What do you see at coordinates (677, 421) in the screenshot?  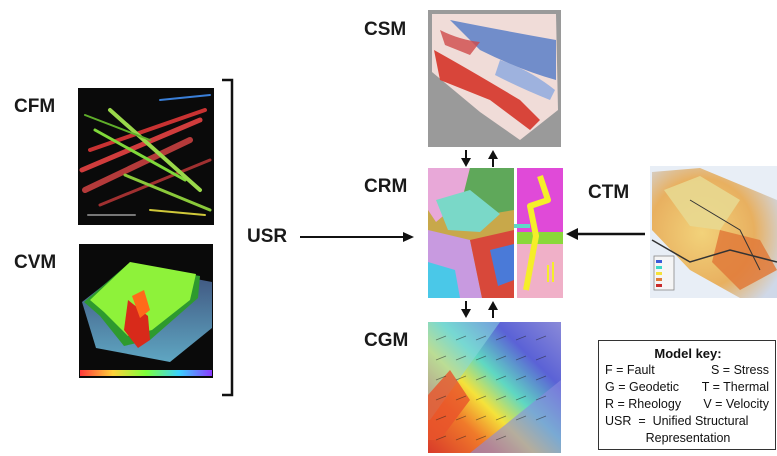 I see `key-usr-line1: USR = Unified Structural` at bounding box center [677, 421].